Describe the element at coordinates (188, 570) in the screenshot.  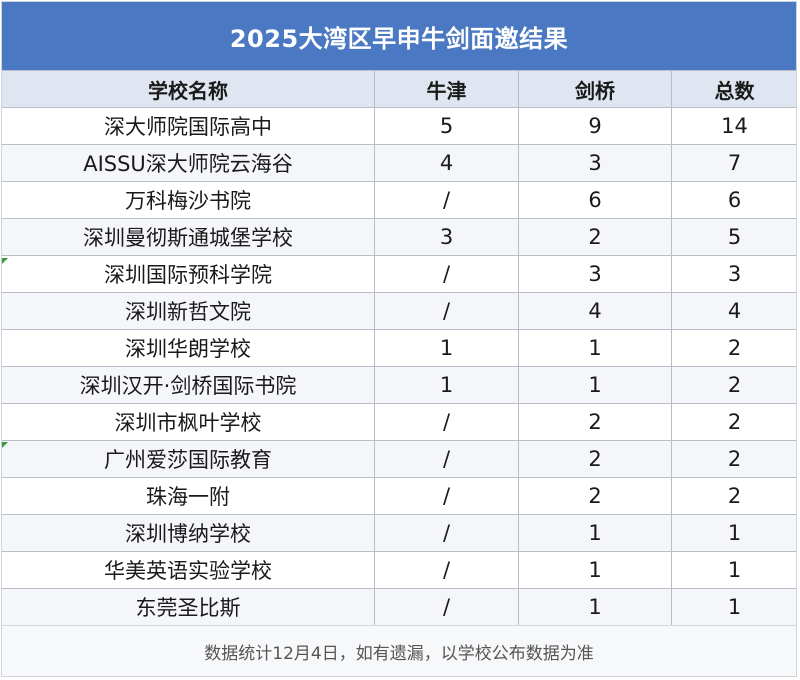
I see `school-name-cell: 华美英语实验学校` at that location.